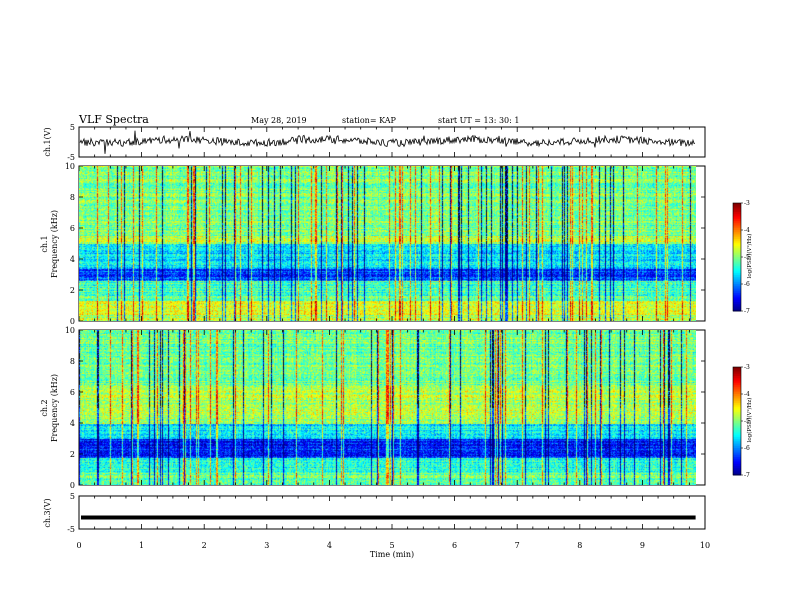 This screenshot has height=612, width=792. I want to click on ch2-colorbar-label: log(PSD)(V²/Hz), so click(749, 420).